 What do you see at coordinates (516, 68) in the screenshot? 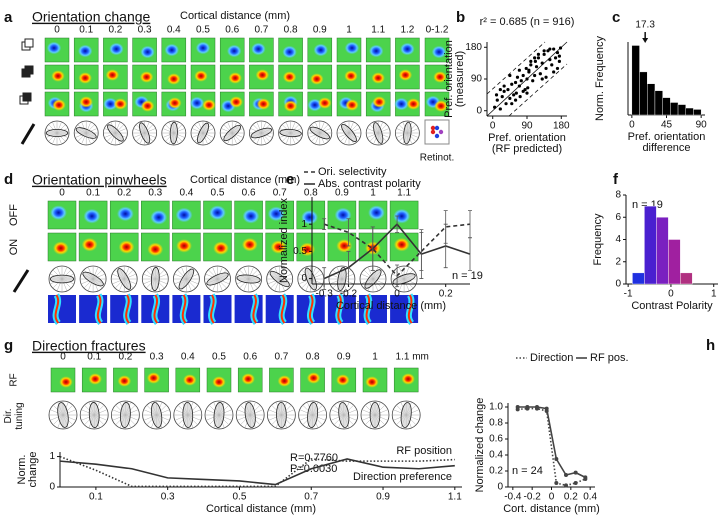
I see `diagonal-bound` at bounding box center [516, 68].